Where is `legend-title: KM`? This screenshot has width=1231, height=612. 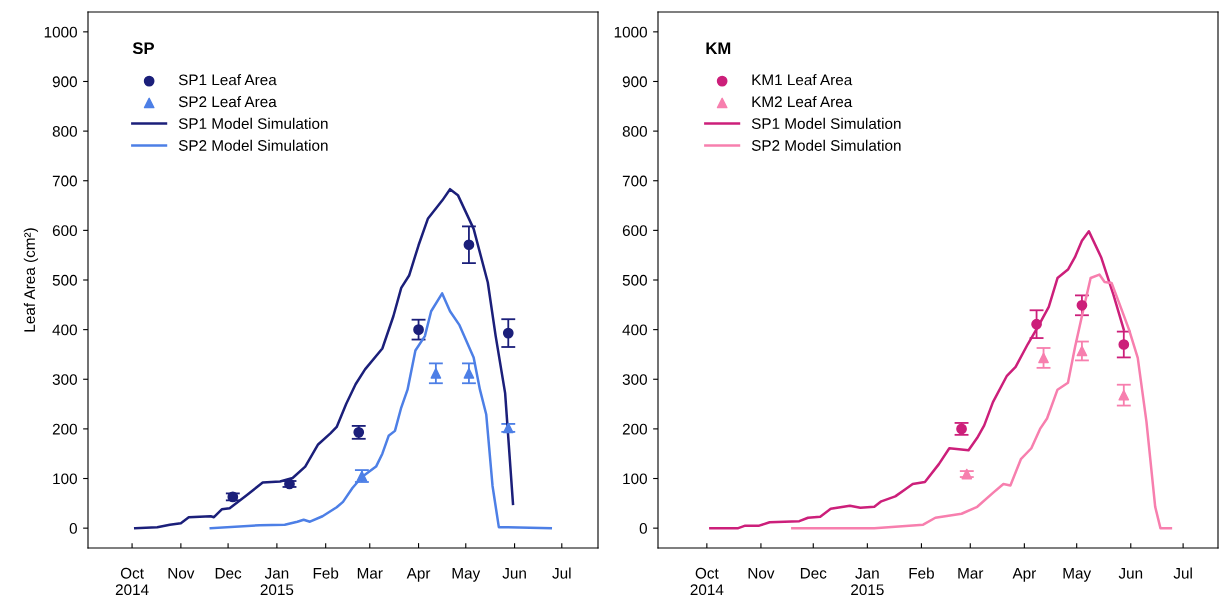 legend-title: KM is located at coordinates (718, 48).